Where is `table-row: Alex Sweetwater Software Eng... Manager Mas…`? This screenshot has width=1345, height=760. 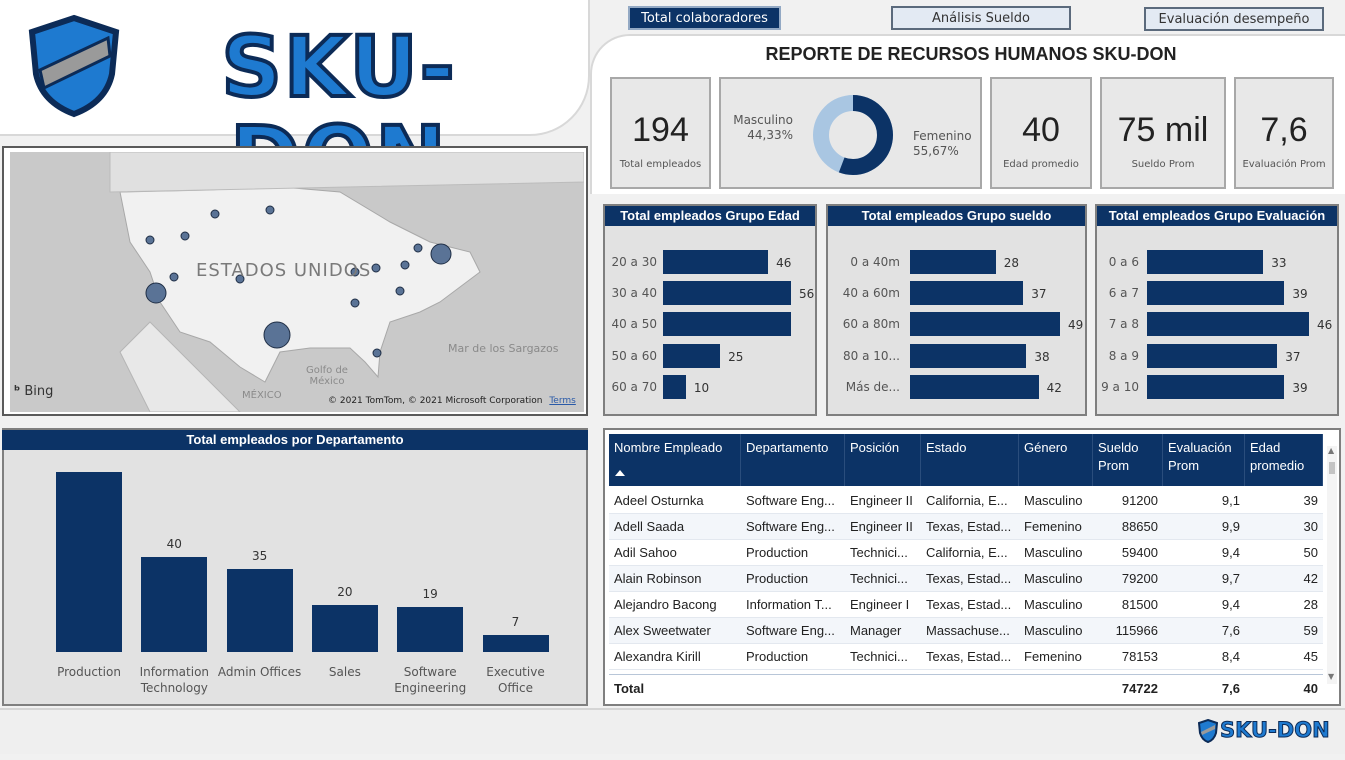 table-row: Alex Sweetwater Software Eng... Manager Mas… is located at coordinates (966, 631).